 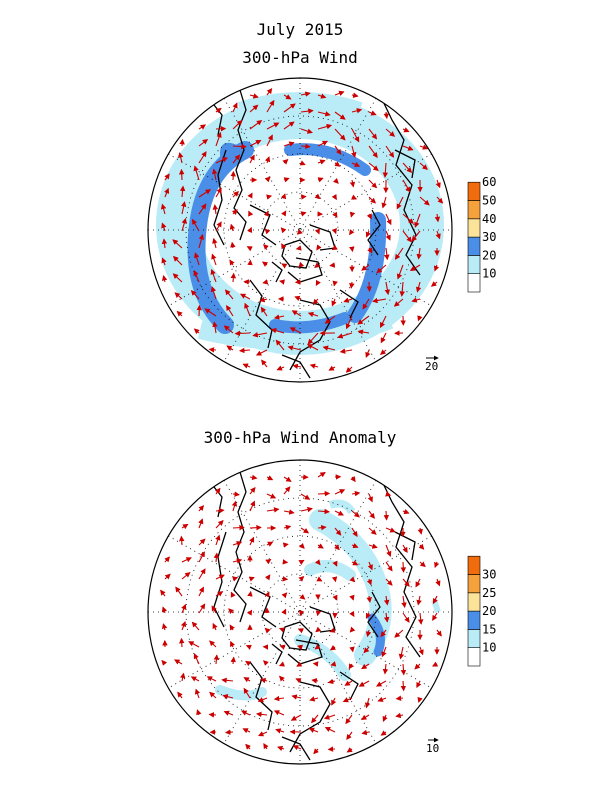 I want to click on anomaly-map-reference-vector: 10, so click(x=432, y=746).